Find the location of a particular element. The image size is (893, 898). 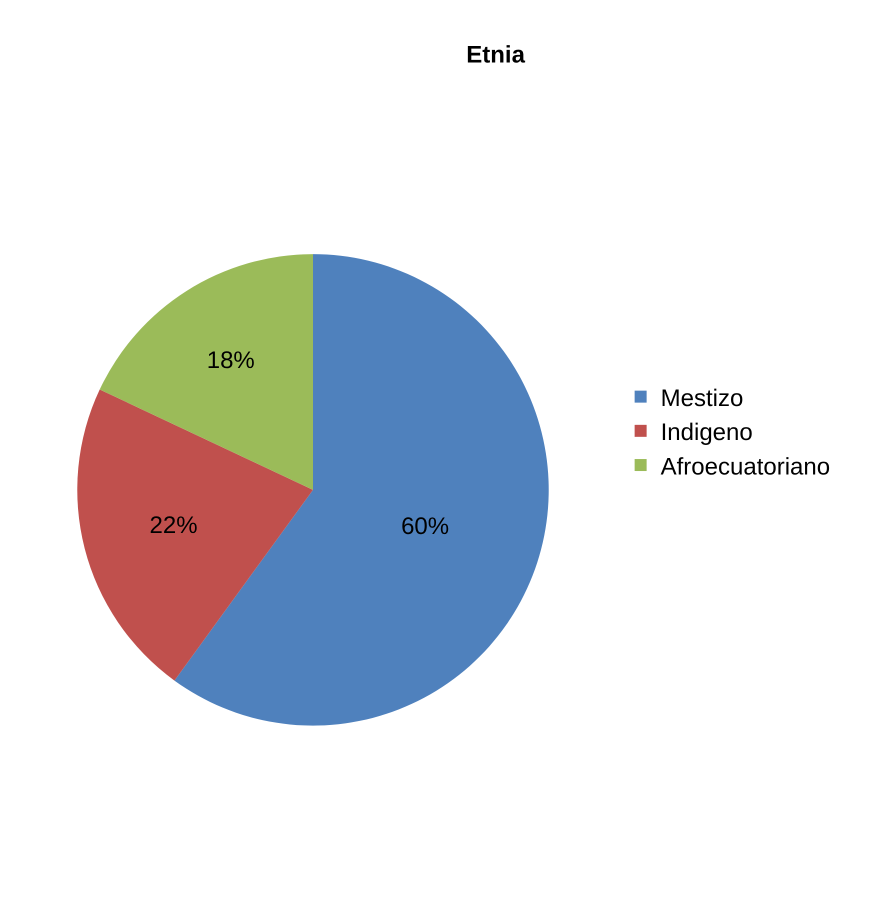

legend-label: Afroecuatoriano is located at coordinates (745, 466).